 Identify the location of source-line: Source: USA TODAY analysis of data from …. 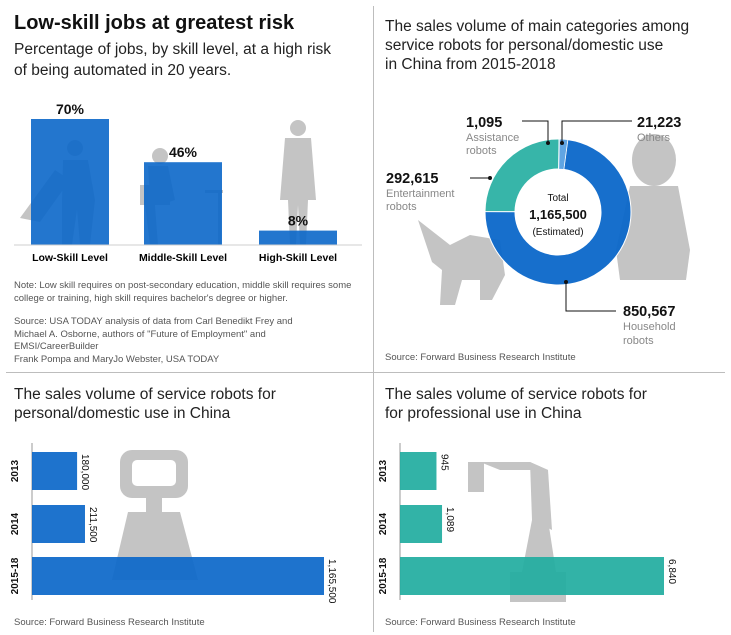
(153, 321).